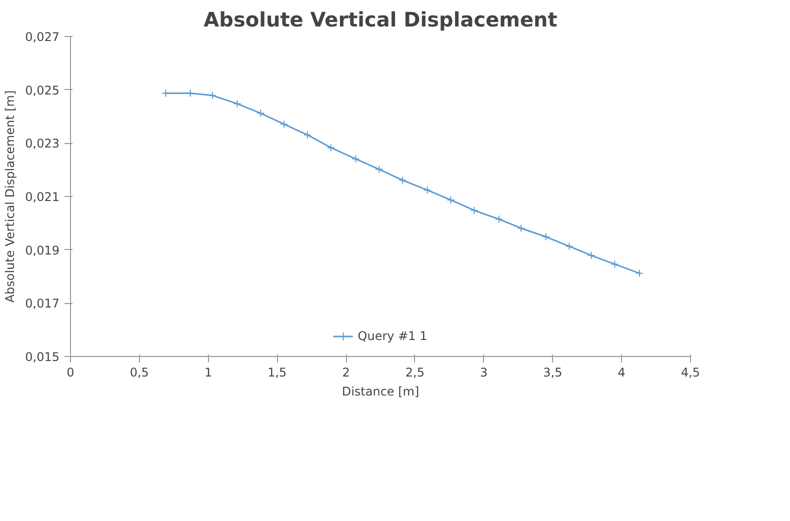 Image resolution: width=790 pixels, height=521 pixels. Describe the element at coordinates (277, 373) in the screenshot. I see `x-tick-label: 1,5` at that location.